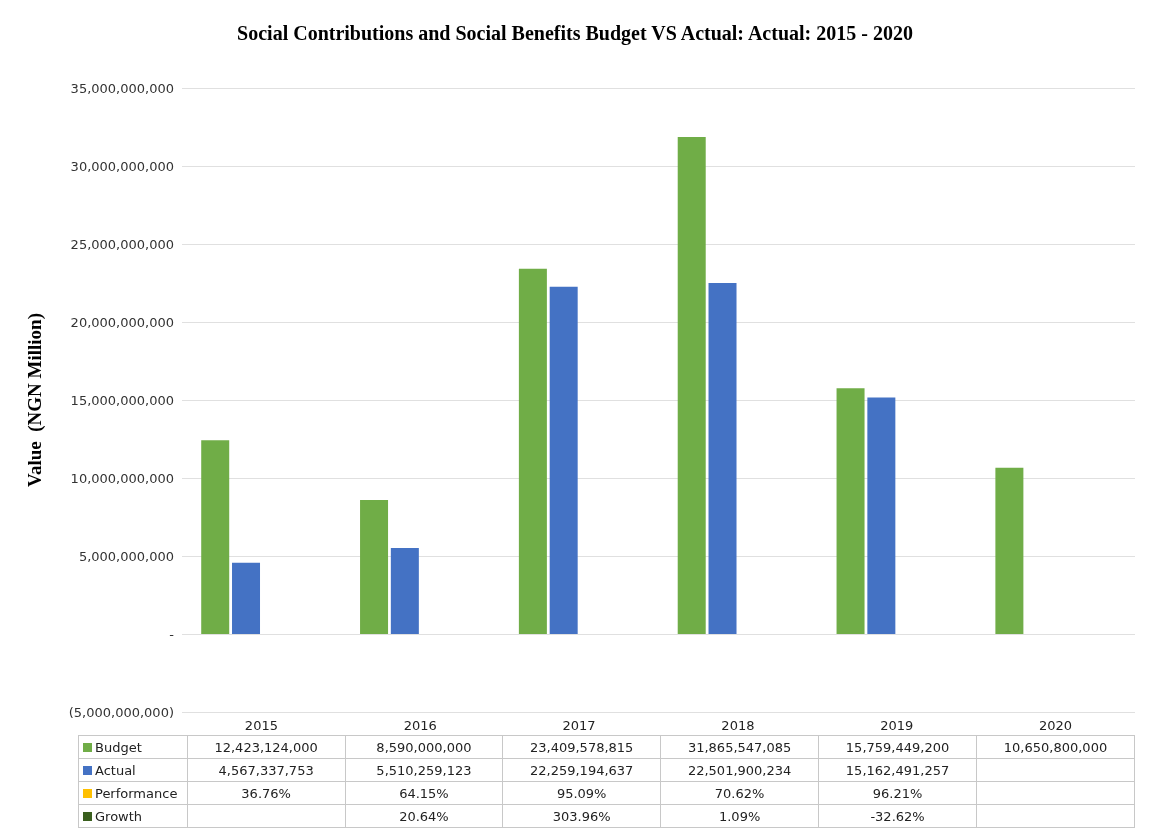 The width and height of the screenshot is (1150, 838). What do you see at coordinates (122, 244) in the screenshot?
I see `y-tick-label: 25,000,000,000` at bounding box center [122, 244].